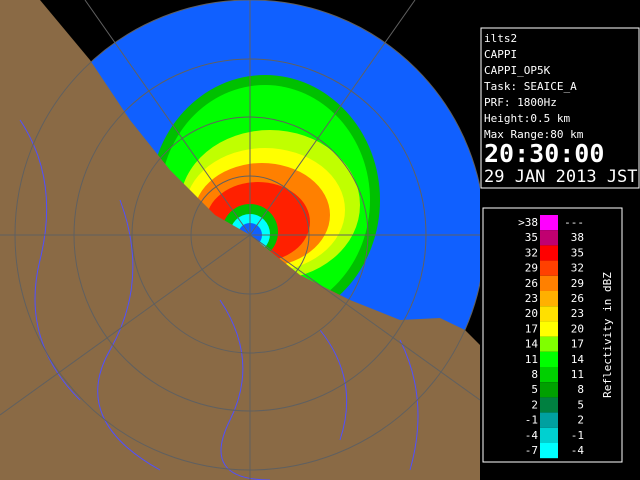 This screenshot has width=640, height=480. What do you see at coordinates (531, 359) in the screenshot?
I see `legend-low: 11` at bounding box center [531, 359].